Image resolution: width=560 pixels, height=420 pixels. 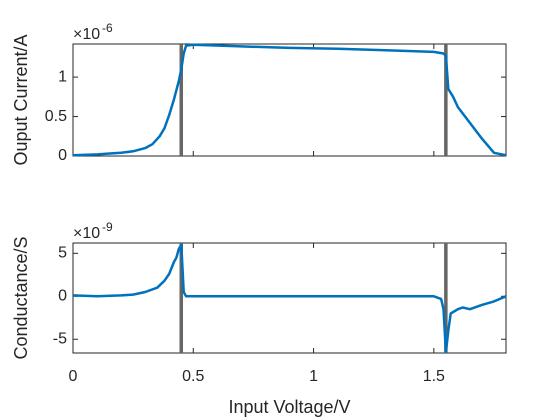 I want to click on y-multiplier-exponent: -6, so click(x=107, y=28).